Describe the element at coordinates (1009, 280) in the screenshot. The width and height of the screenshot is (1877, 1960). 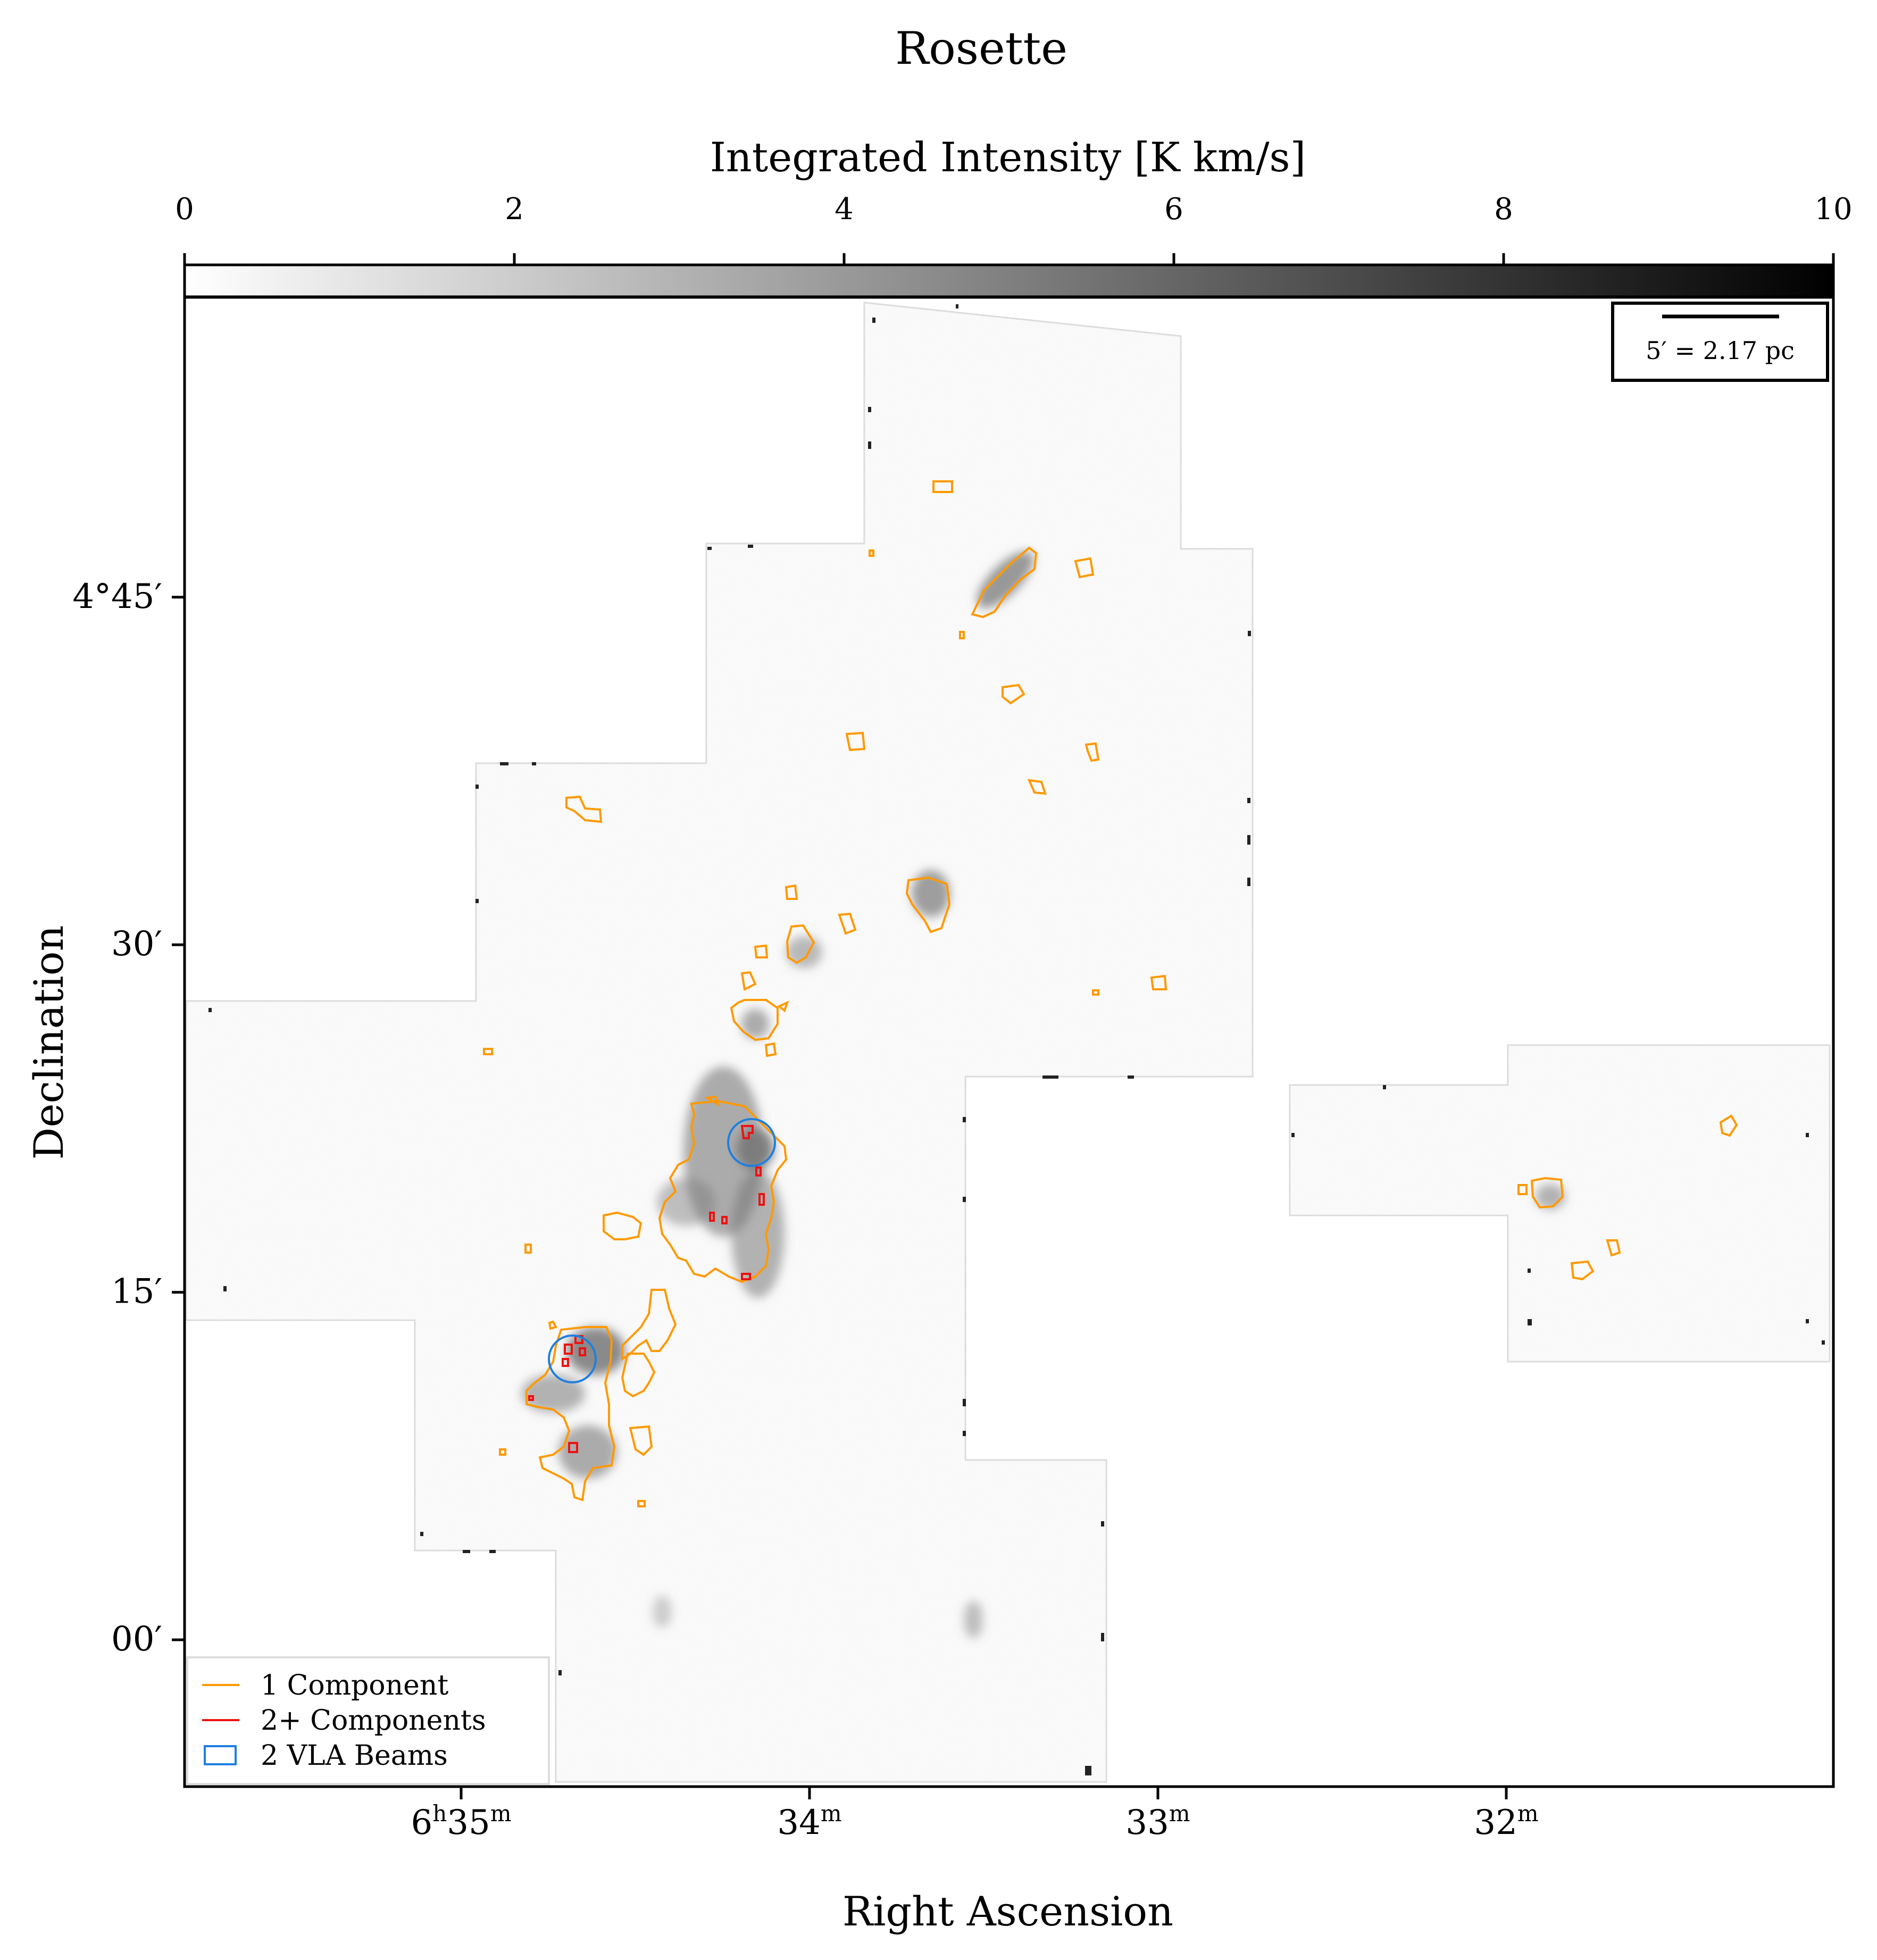
I see `colorbar-gradient` at that location.